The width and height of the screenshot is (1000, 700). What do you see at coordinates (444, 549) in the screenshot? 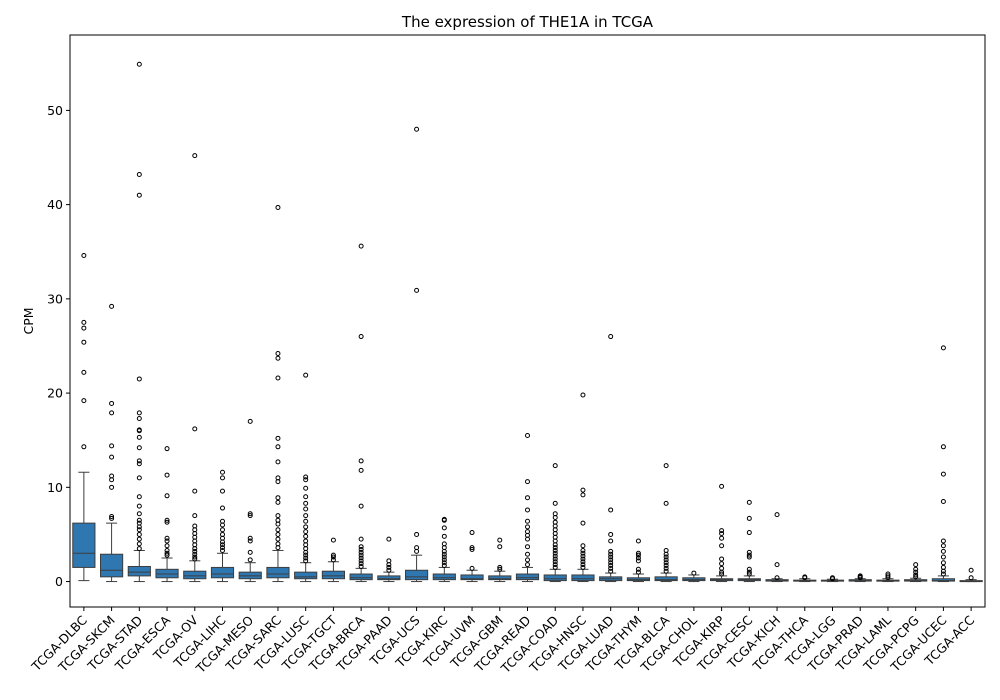
I see `box-group-tcga-kirc` at bounding box center [444, 549].